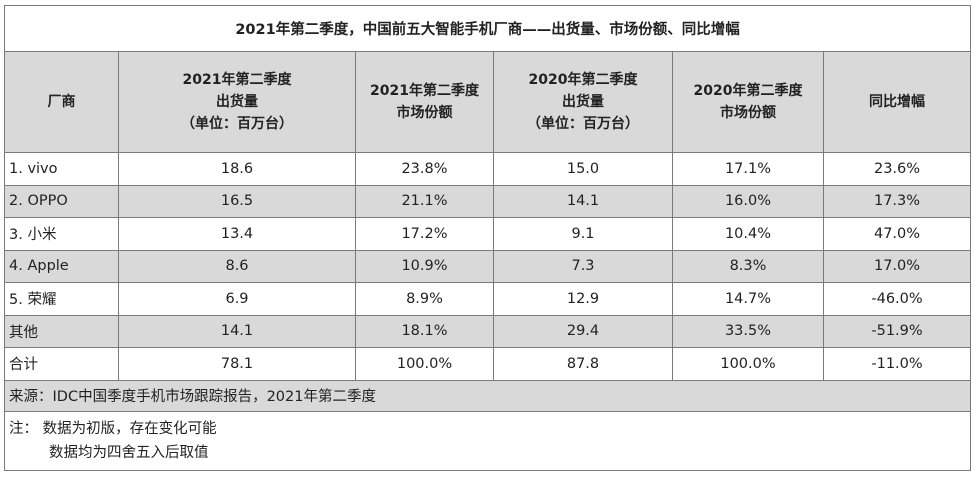  Describe the element at coordinates (897, 201) in the screenshot. I see `value-cell: 17.3%` at that location.